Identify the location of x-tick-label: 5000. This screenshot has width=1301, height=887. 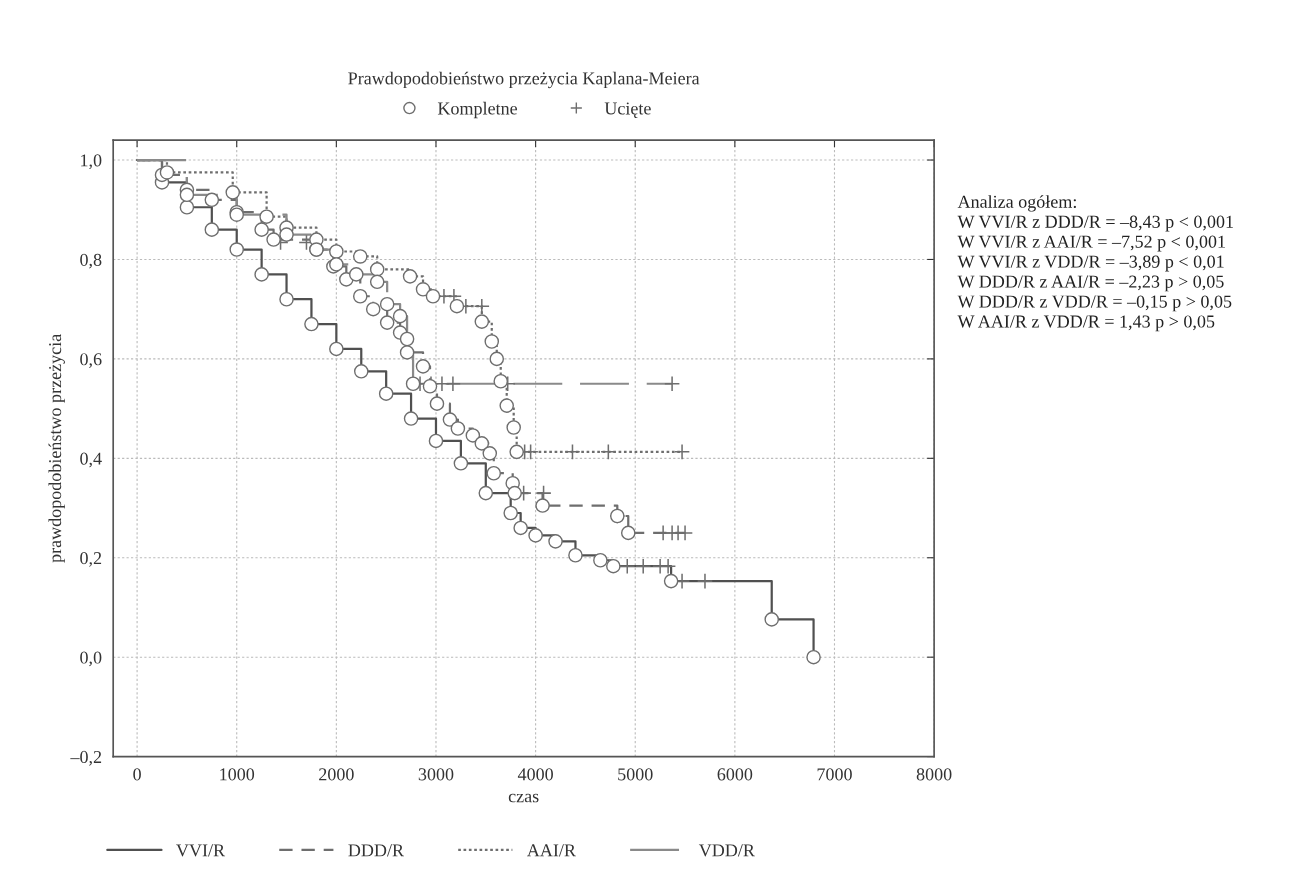
(635, 774).